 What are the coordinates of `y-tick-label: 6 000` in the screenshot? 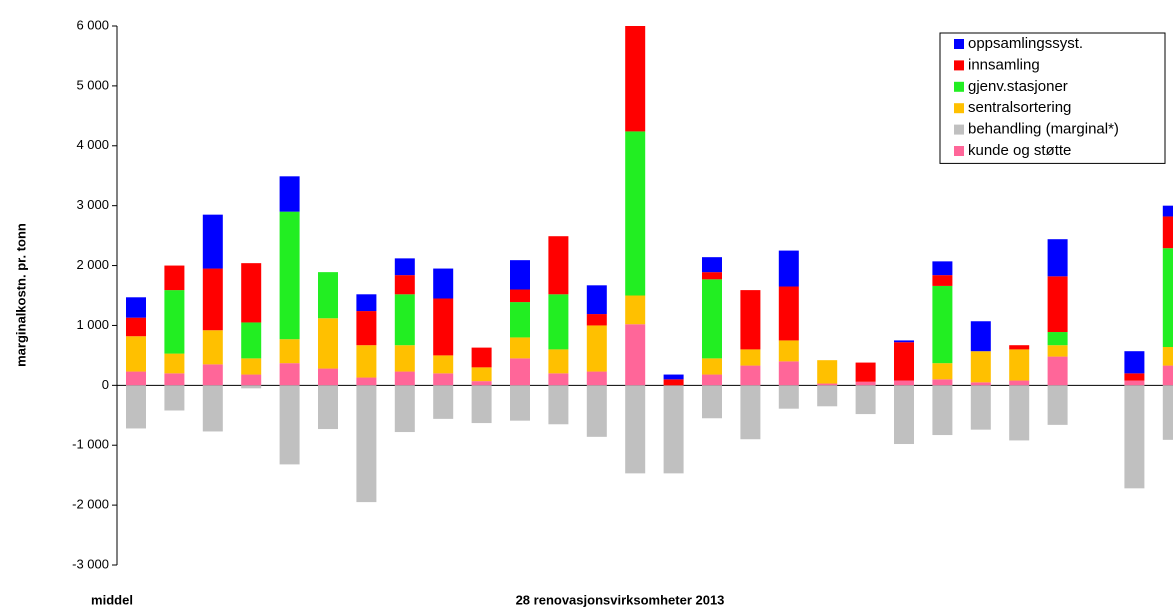 It's located at (92, 24).